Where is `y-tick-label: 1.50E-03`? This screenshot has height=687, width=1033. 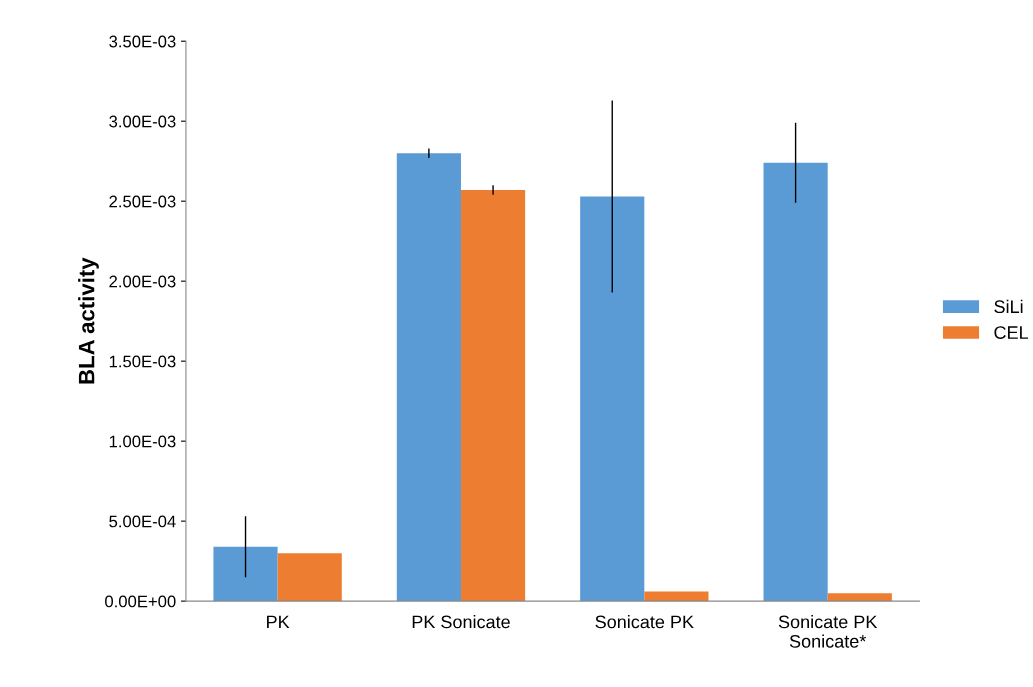
y-tick-label: 1.50E-03 is located at coordinates (142, 361).